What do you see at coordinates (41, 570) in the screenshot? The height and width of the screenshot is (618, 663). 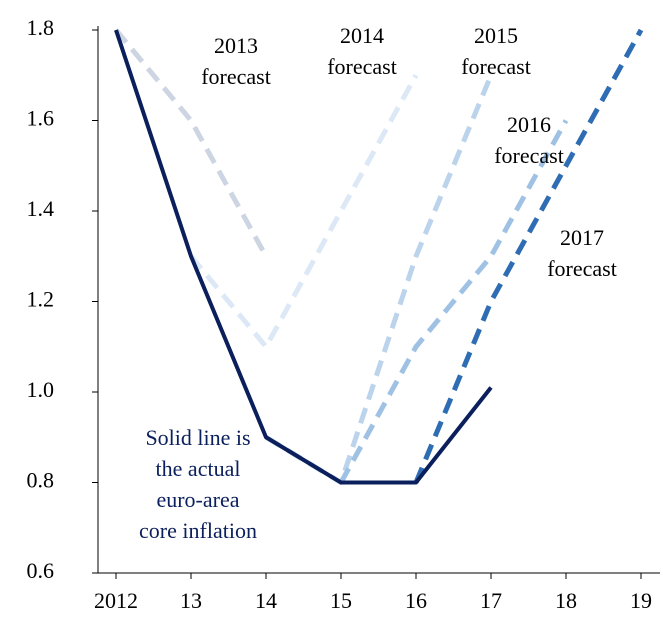 I see `y-tick-label: 0.6` at bounding box center [41, 570].